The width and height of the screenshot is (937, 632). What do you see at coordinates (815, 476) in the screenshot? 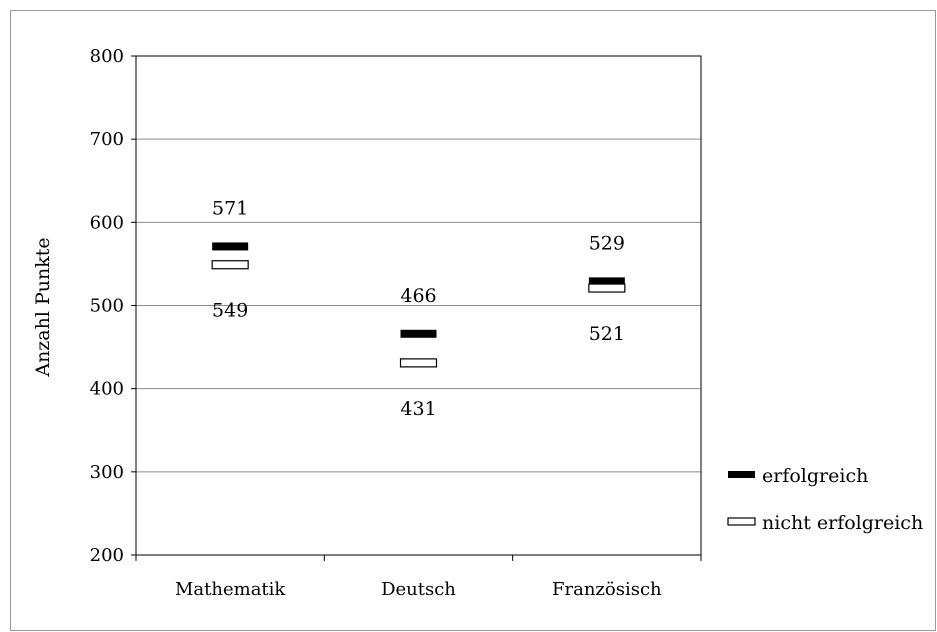
I see `legend-label: erfolgreich` at bounding box center [815, 476].